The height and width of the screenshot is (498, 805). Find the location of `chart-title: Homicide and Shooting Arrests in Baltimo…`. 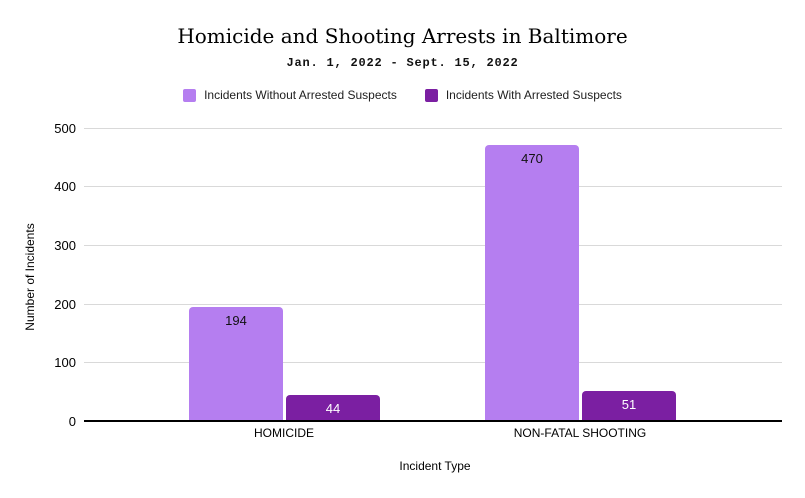

chart-title: Homicide and Shooting Arrests in Baltimo… is located at coordinates (402, 36).